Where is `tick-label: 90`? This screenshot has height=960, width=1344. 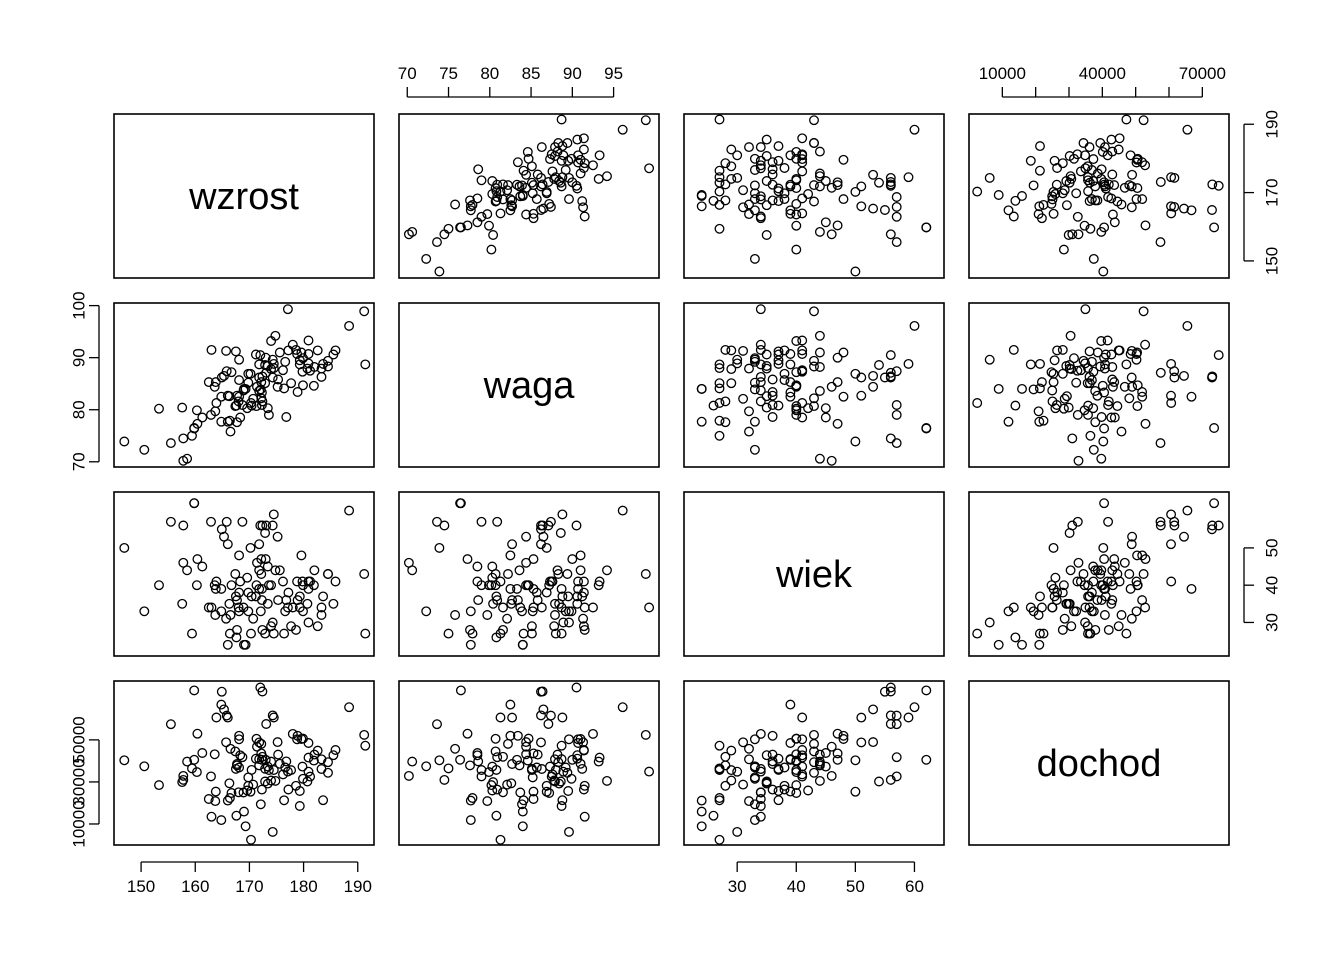
tick-label: 90 is located at coordinates (79, 357).